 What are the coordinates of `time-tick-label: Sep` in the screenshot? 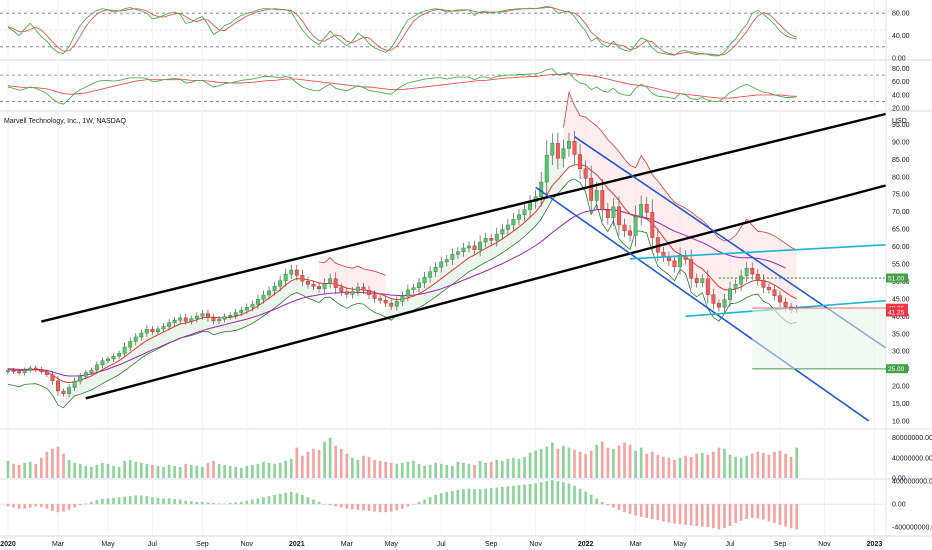 It's located at (780, 544).